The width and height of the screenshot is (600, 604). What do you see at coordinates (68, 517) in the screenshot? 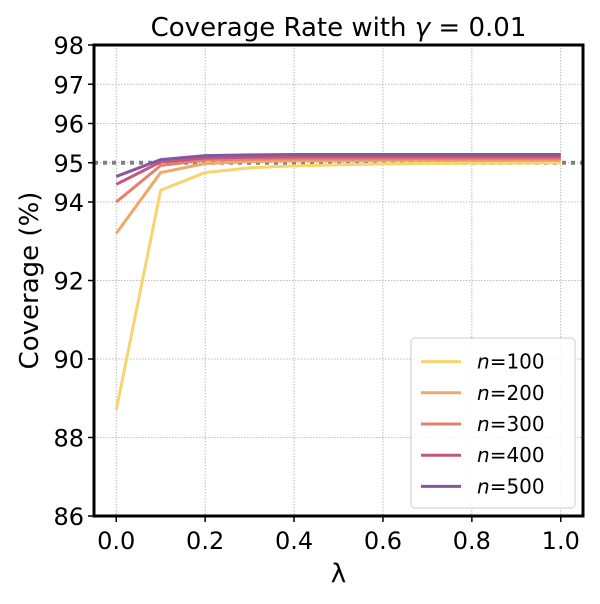
I see `y-tick-label-0: 86` at bounding box center [68, 517].